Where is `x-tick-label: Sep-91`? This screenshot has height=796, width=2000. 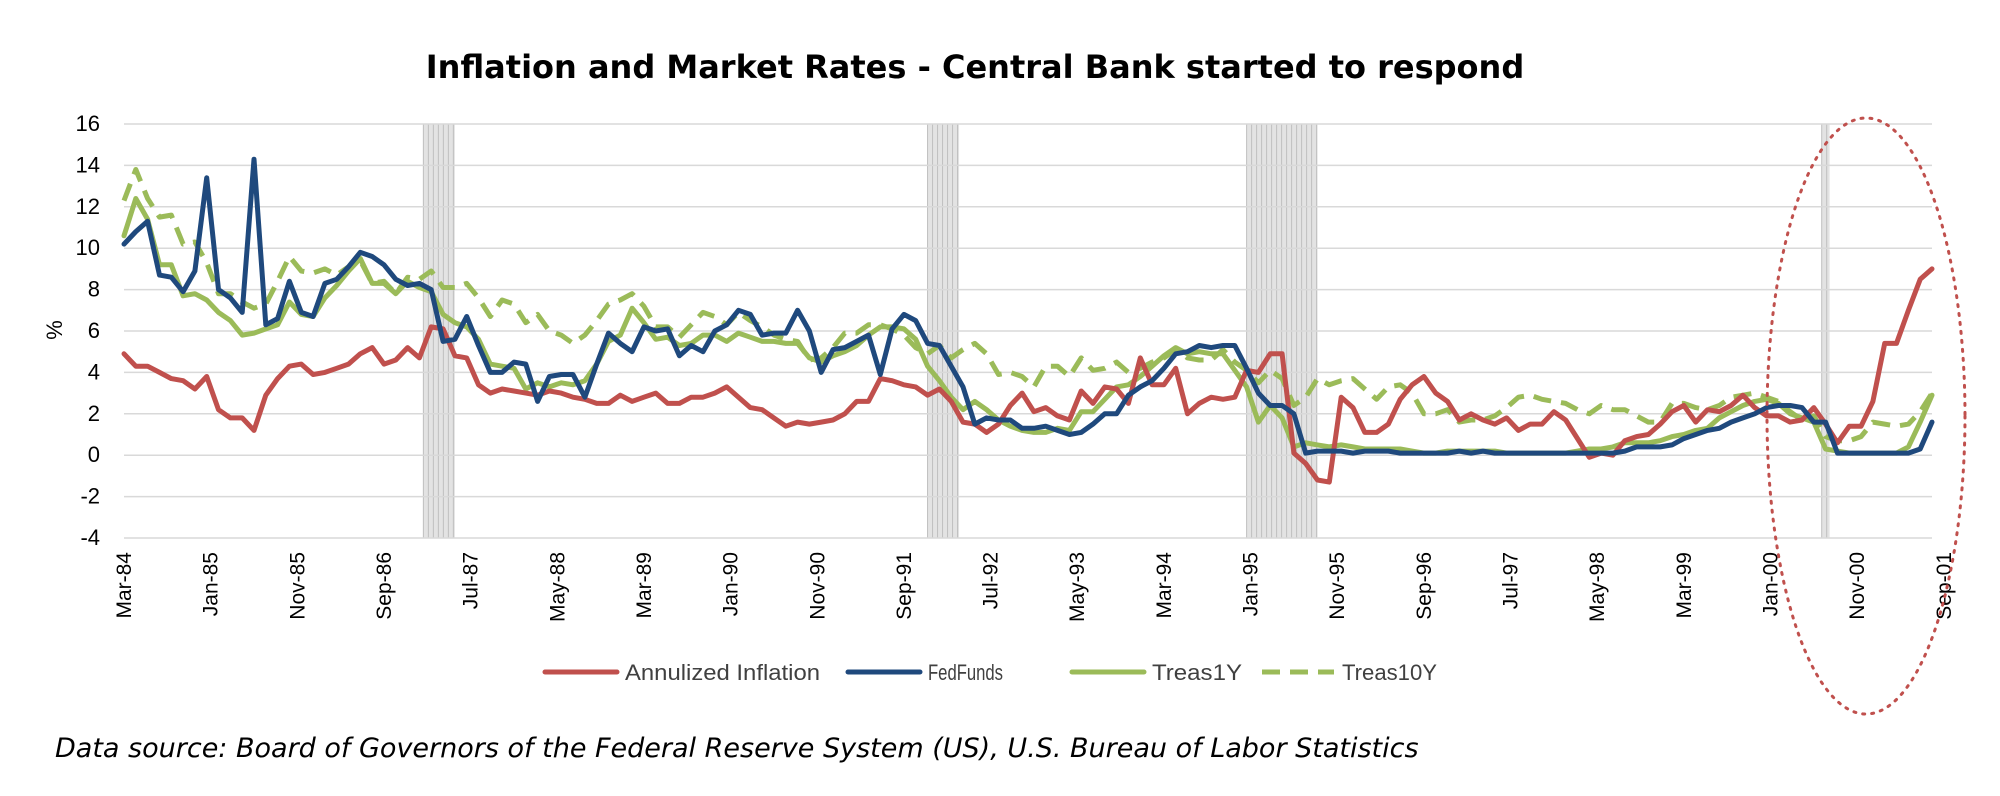
x-tick-label: Sep-91 is located at coordinates (904, 586).